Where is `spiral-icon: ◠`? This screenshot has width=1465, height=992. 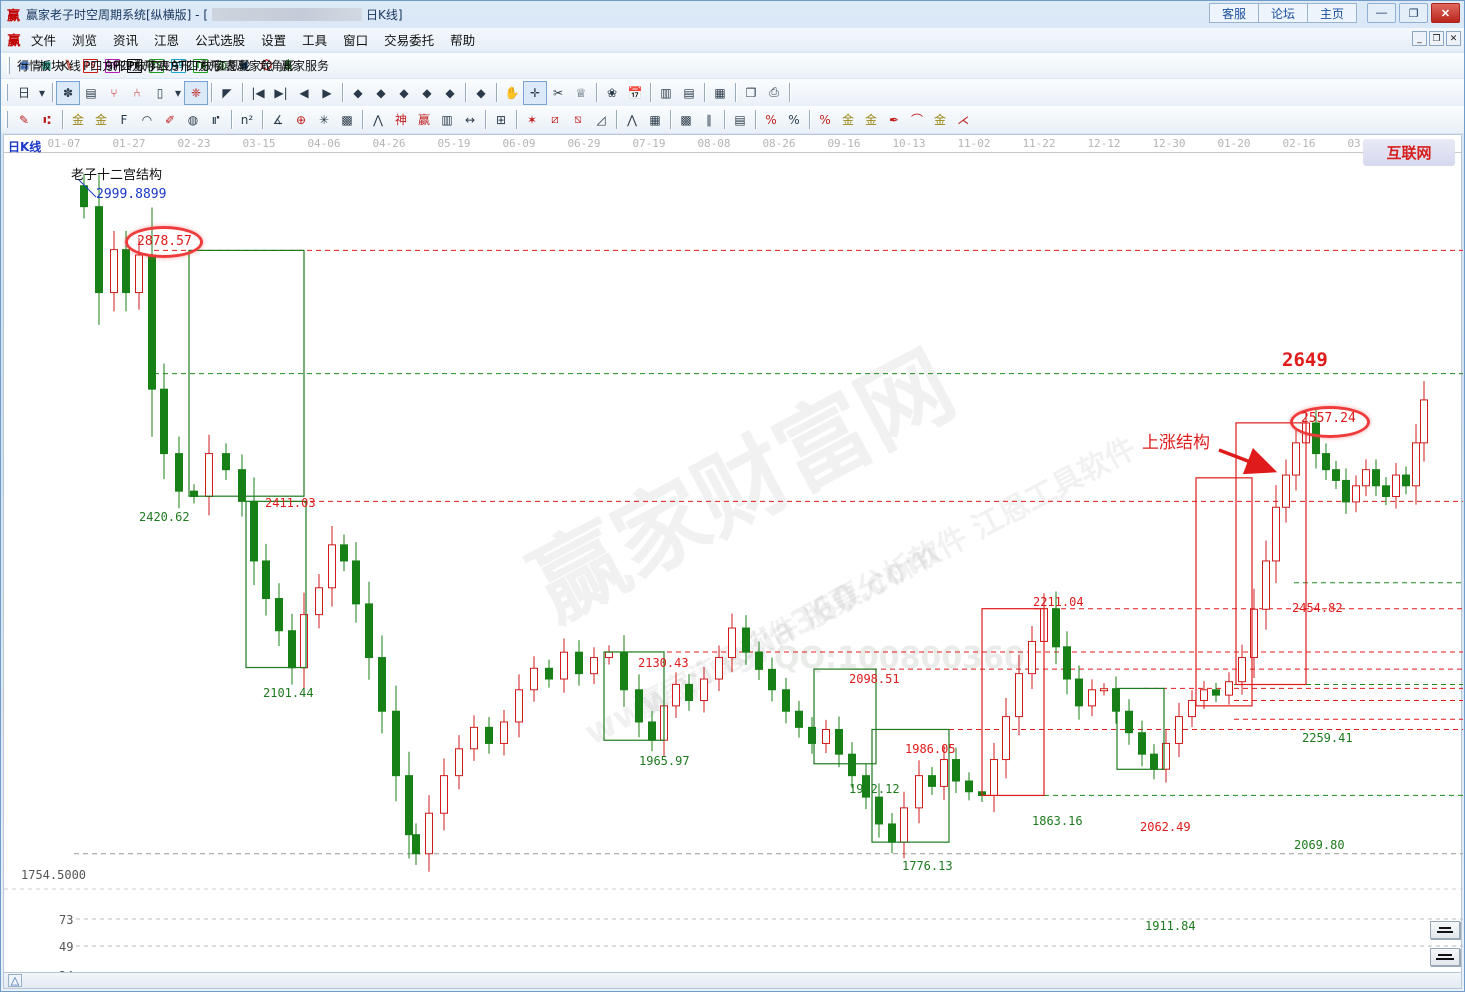
spiral-icon: ◠ is located at coordinates (147, 119).